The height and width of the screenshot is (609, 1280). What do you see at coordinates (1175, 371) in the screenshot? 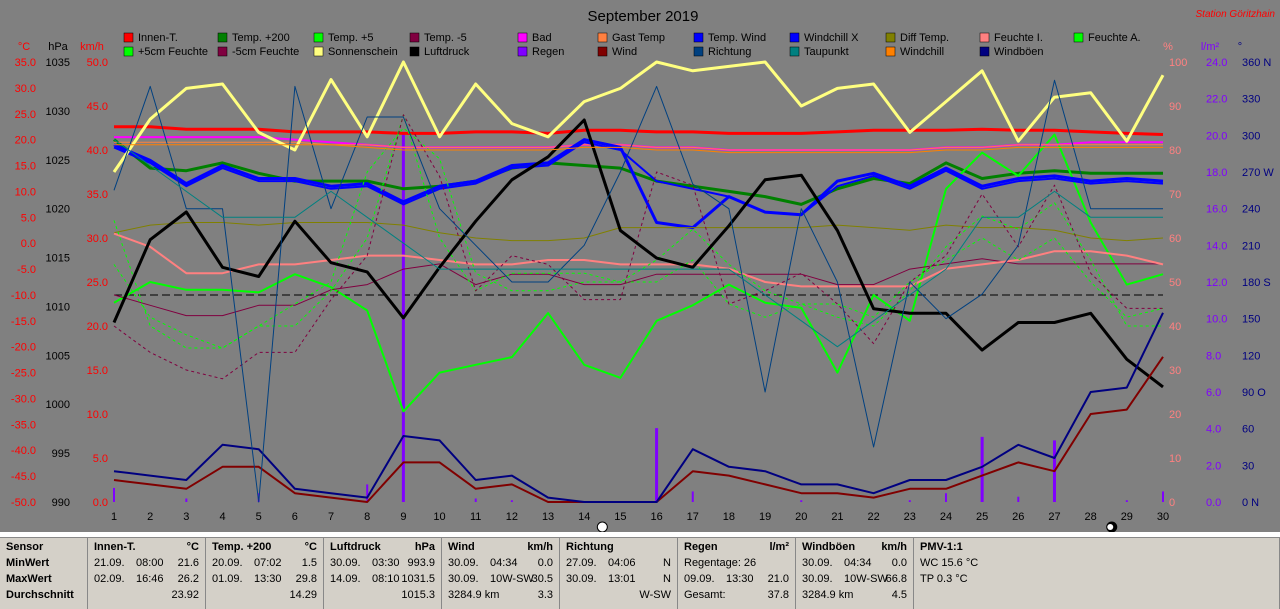
I see `humidity-tick-label: 30` at bounding box center [1175, 371].